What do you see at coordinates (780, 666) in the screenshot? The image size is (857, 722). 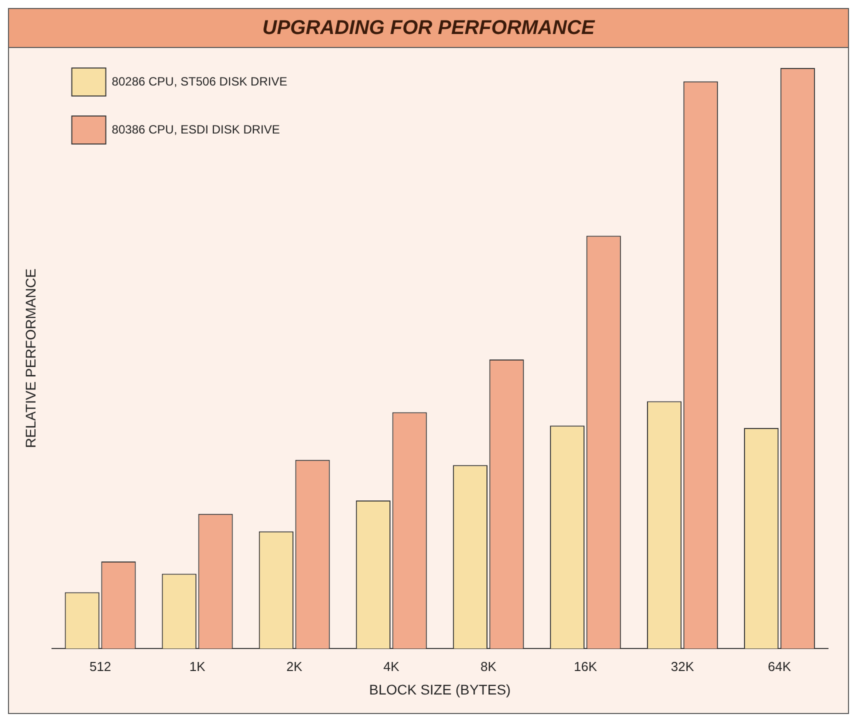 I see `x-tick-label: 64K` at bounding box center [780, 666].